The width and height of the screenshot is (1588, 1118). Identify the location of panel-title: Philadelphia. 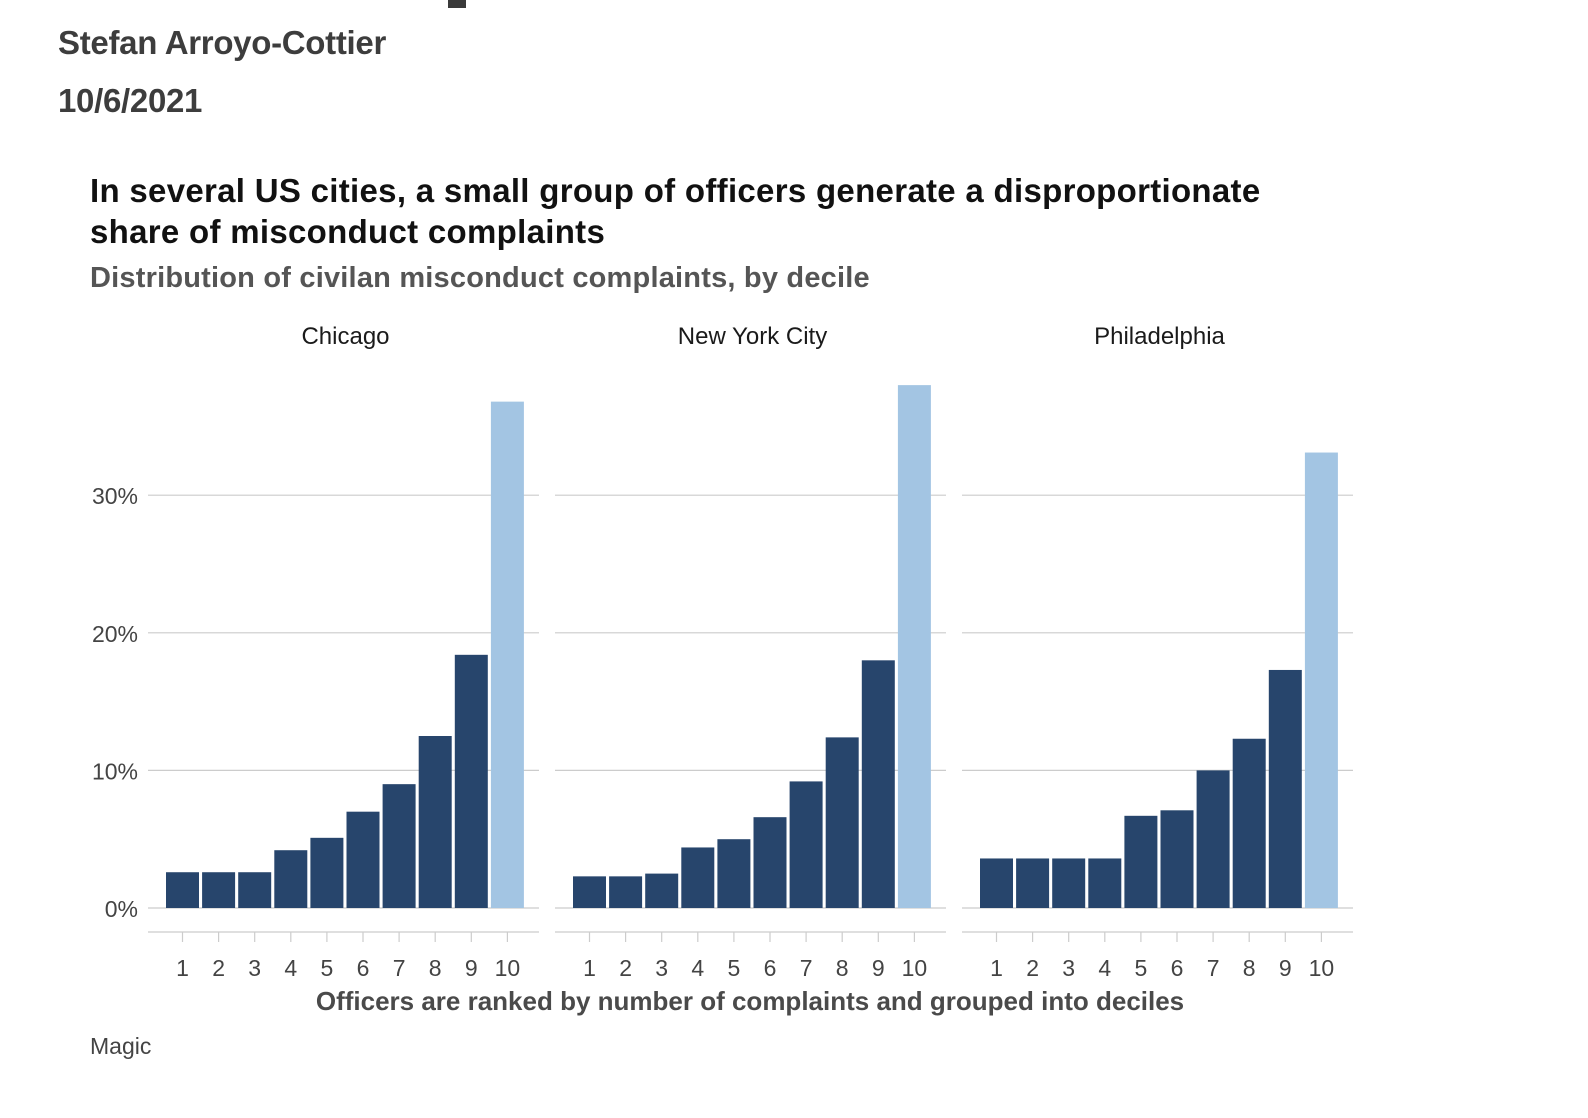
(1159, 336).